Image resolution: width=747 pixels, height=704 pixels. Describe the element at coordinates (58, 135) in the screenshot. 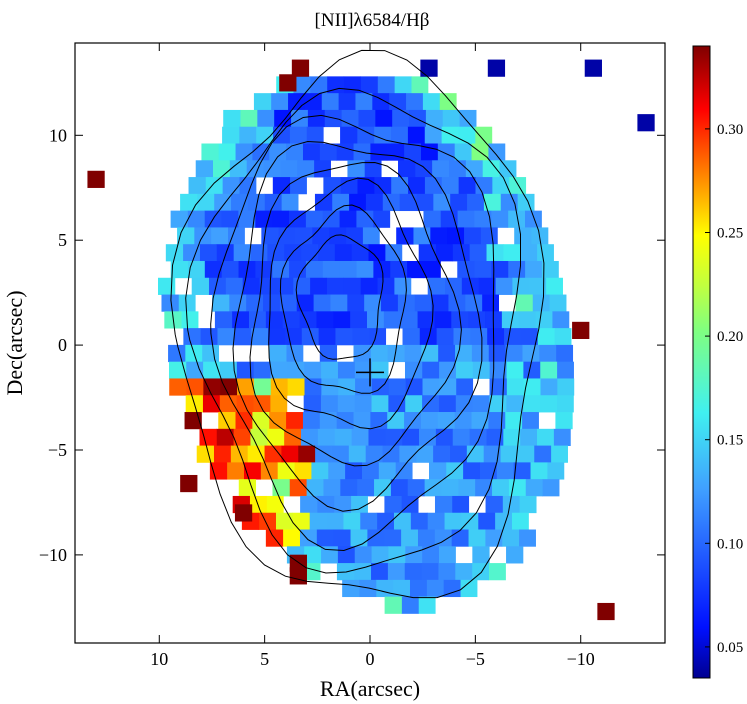

I see `y-tick-label: 10` at that location.